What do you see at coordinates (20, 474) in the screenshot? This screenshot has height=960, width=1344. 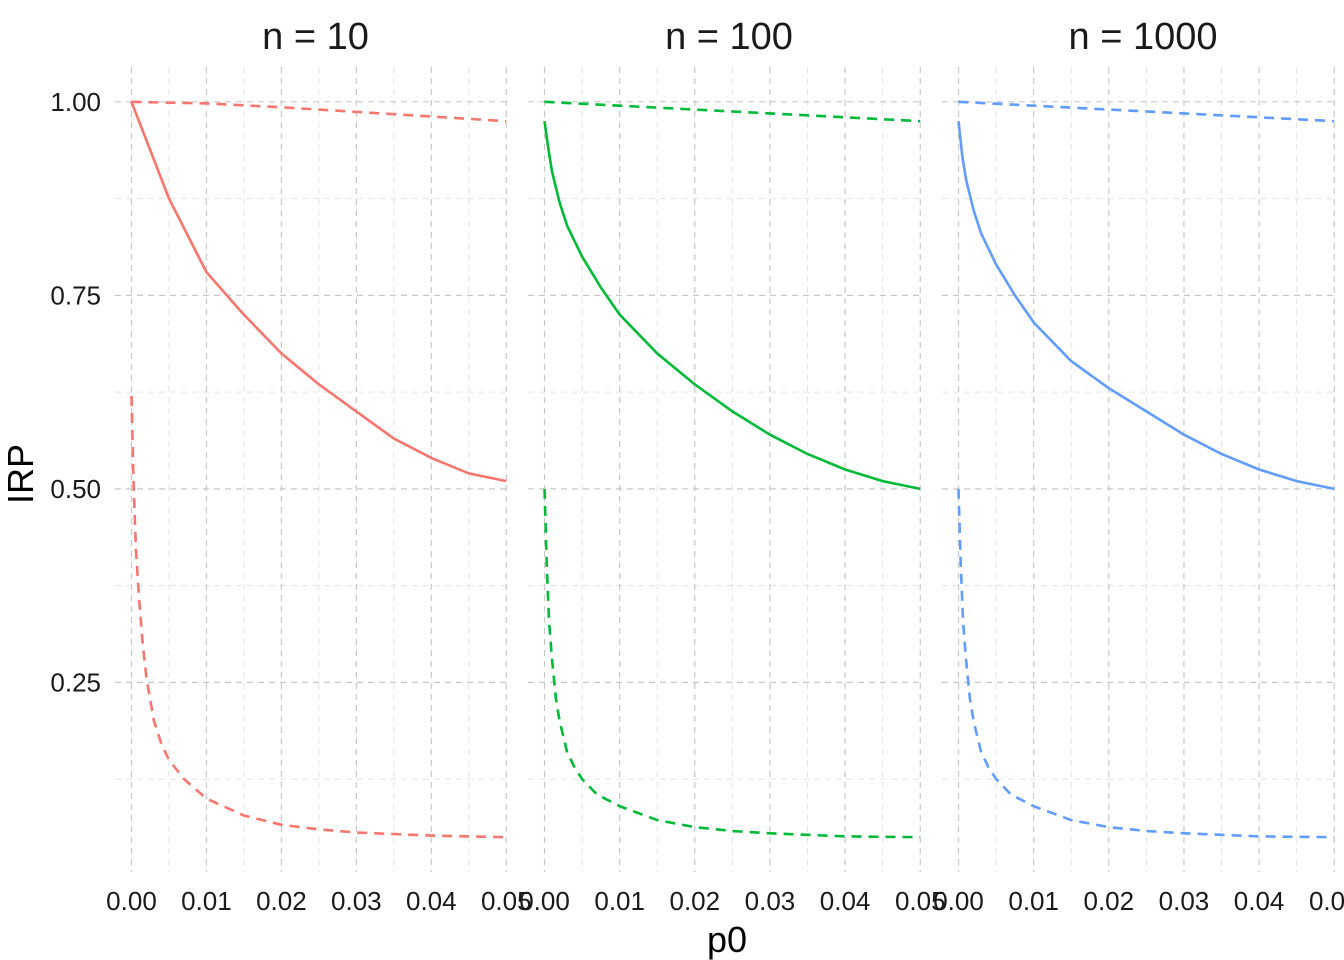 I see `y-axis-title: IRP` at bounding box center [20, 474].